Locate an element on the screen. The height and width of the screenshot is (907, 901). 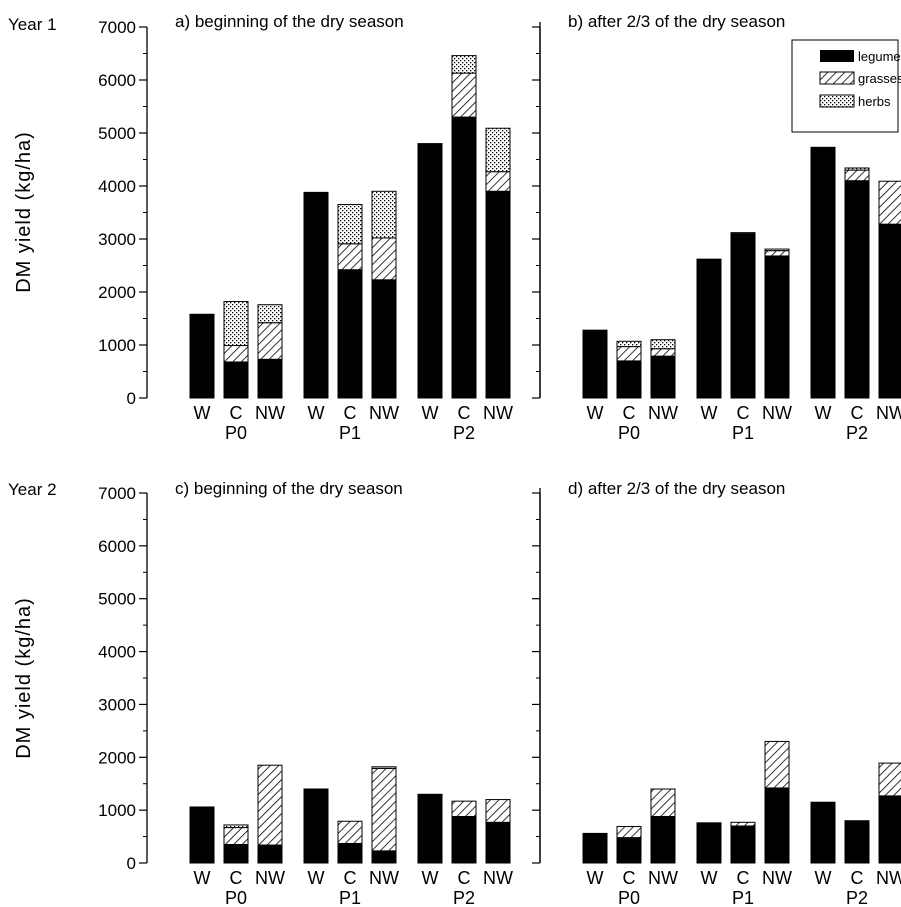
panel-d-bar-P2-W-legume is located at coordinates (823, 832).